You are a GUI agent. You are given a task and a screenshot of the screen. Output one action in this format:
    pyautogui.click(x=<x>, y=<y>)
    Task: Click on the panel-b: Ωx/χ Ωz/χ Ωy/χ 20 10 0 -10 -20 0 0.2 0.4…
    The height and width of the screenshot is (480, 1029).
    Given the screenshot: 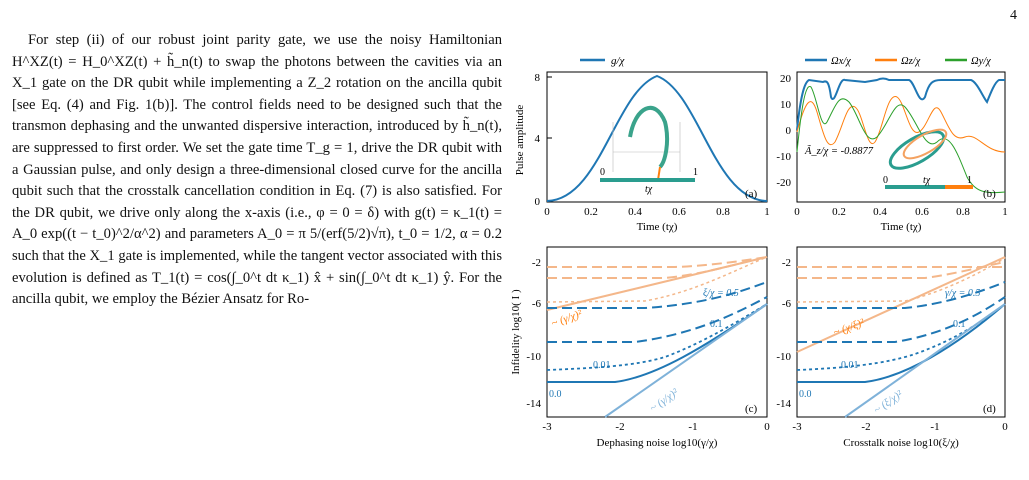 What is the action you would take?
    pyautogui.click(x=891, y=144)
    